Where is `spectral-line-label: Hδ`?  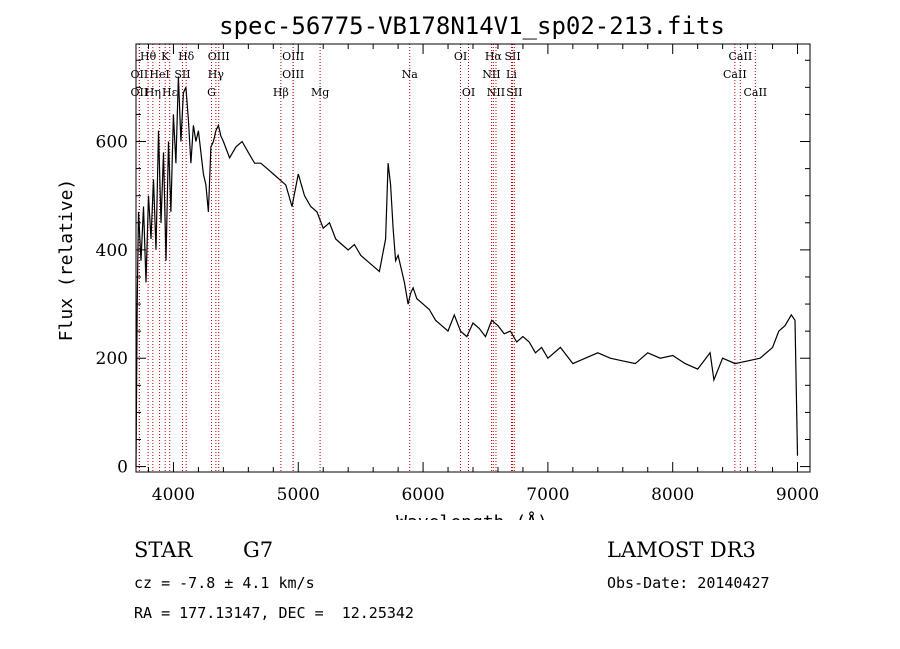
spectral-line-label: Hδ is located at coordinates (186, 56).